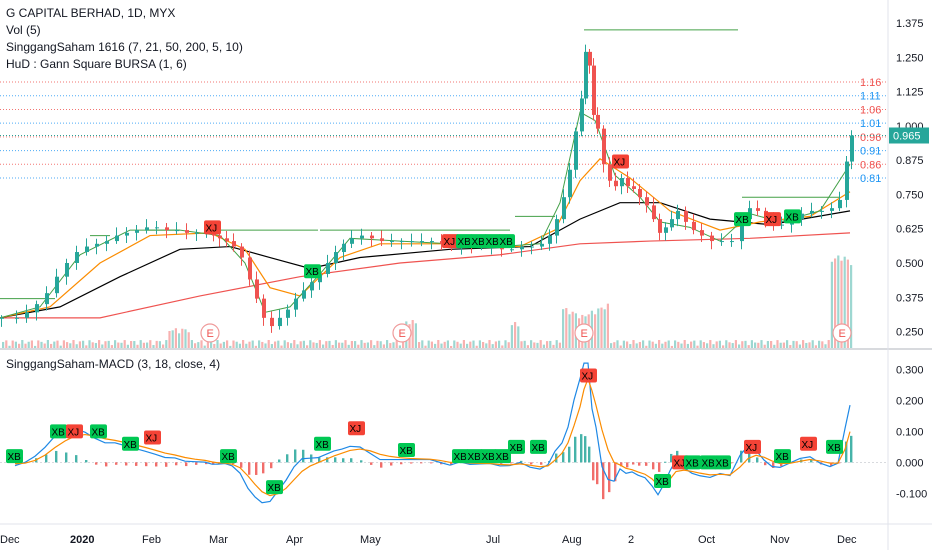  I want to click on price-tick-label: 1.125, so click(910, 93).